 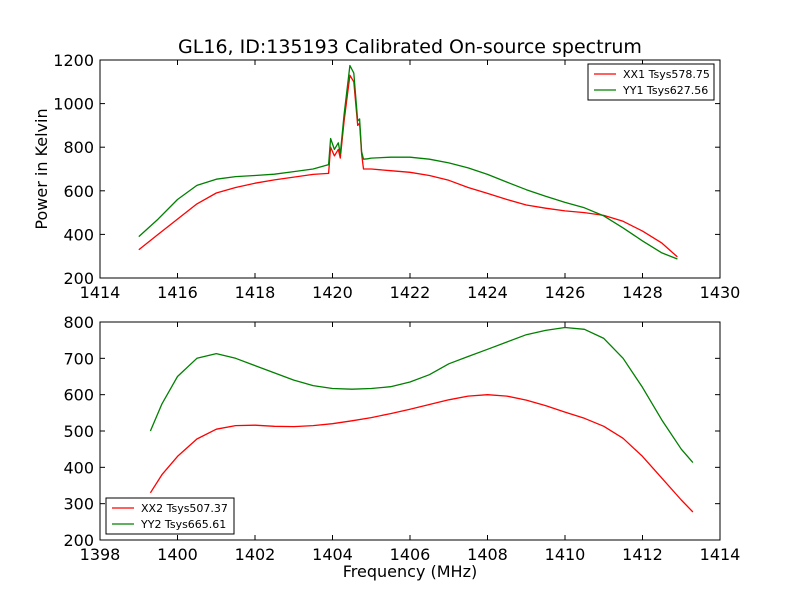 What do you see at coordinates (100, 292) in the screenshot?
I see `top-x-tick-label: 1414` at bounding box center [100, 292].